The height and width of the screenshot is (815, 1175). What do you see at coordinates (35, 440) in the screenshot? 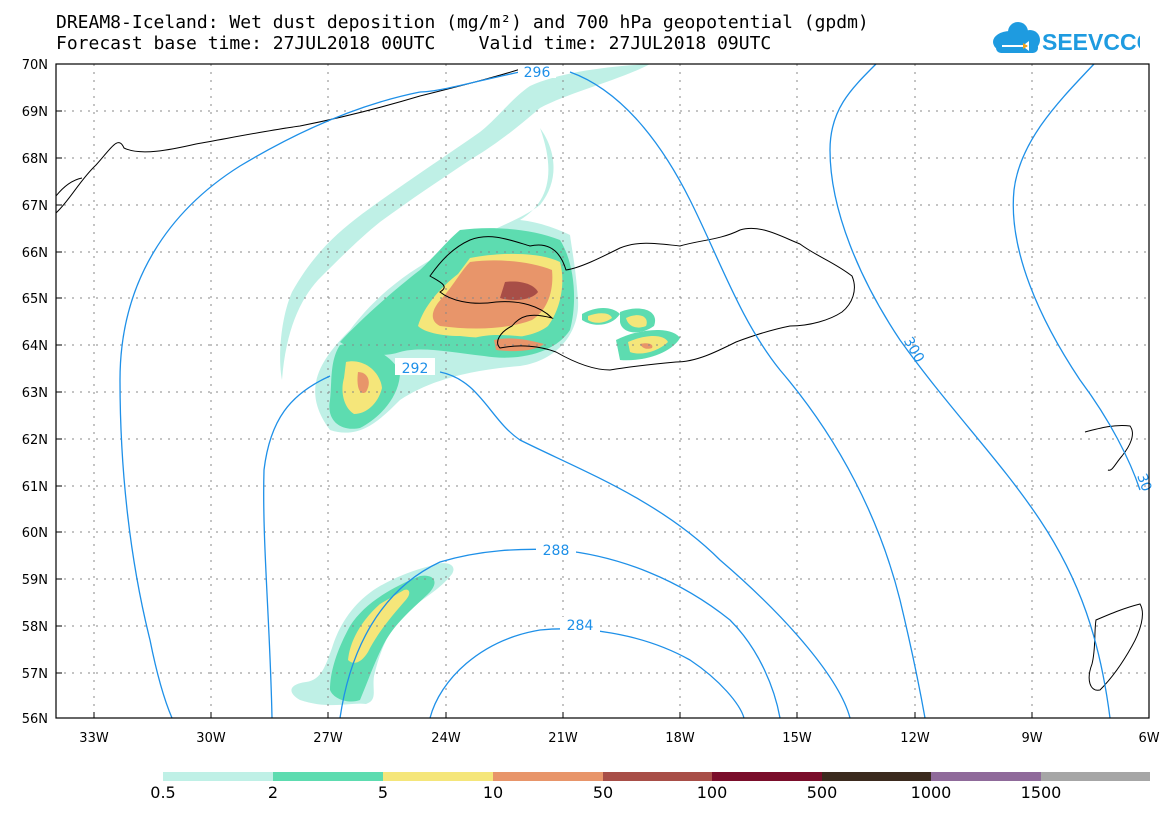
I see `lat-label: 62N` at bounding box center [35, 440].